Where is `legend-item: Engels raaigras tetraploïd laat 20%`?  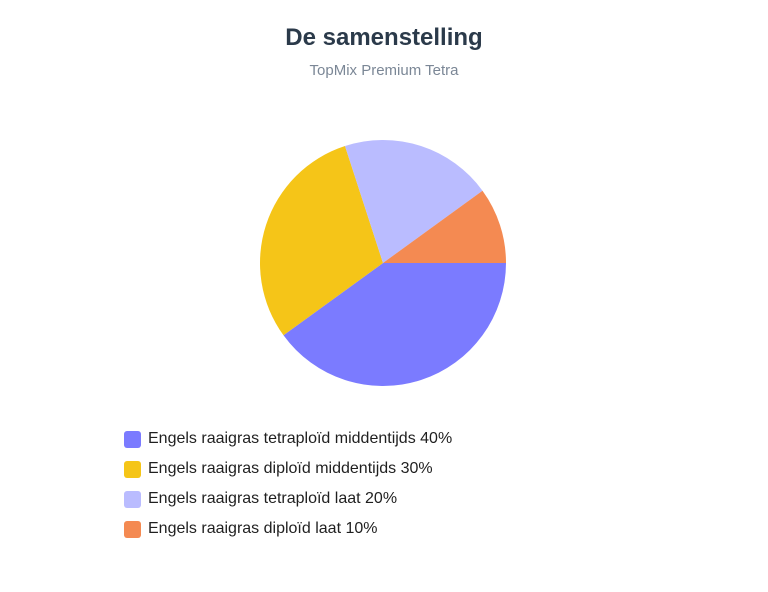 legend-item: Engels raaigras tetraploïd laat 20% is located at coordinates (288, 499).